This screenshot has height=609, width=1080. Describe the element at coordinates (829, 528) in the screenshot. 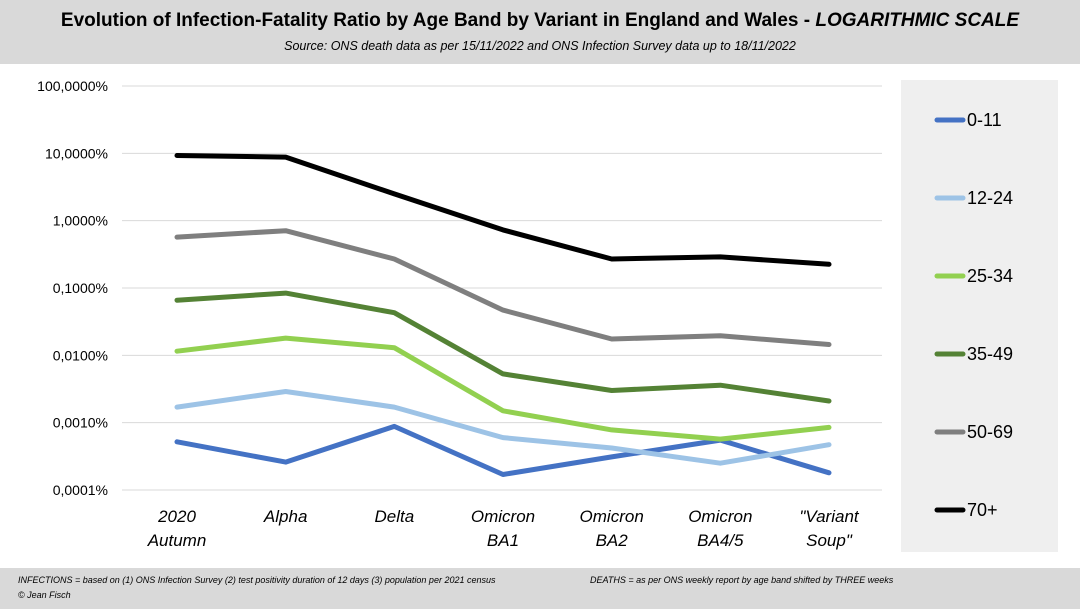

I see `x-tick-label: "Variant Soup"` at that location.